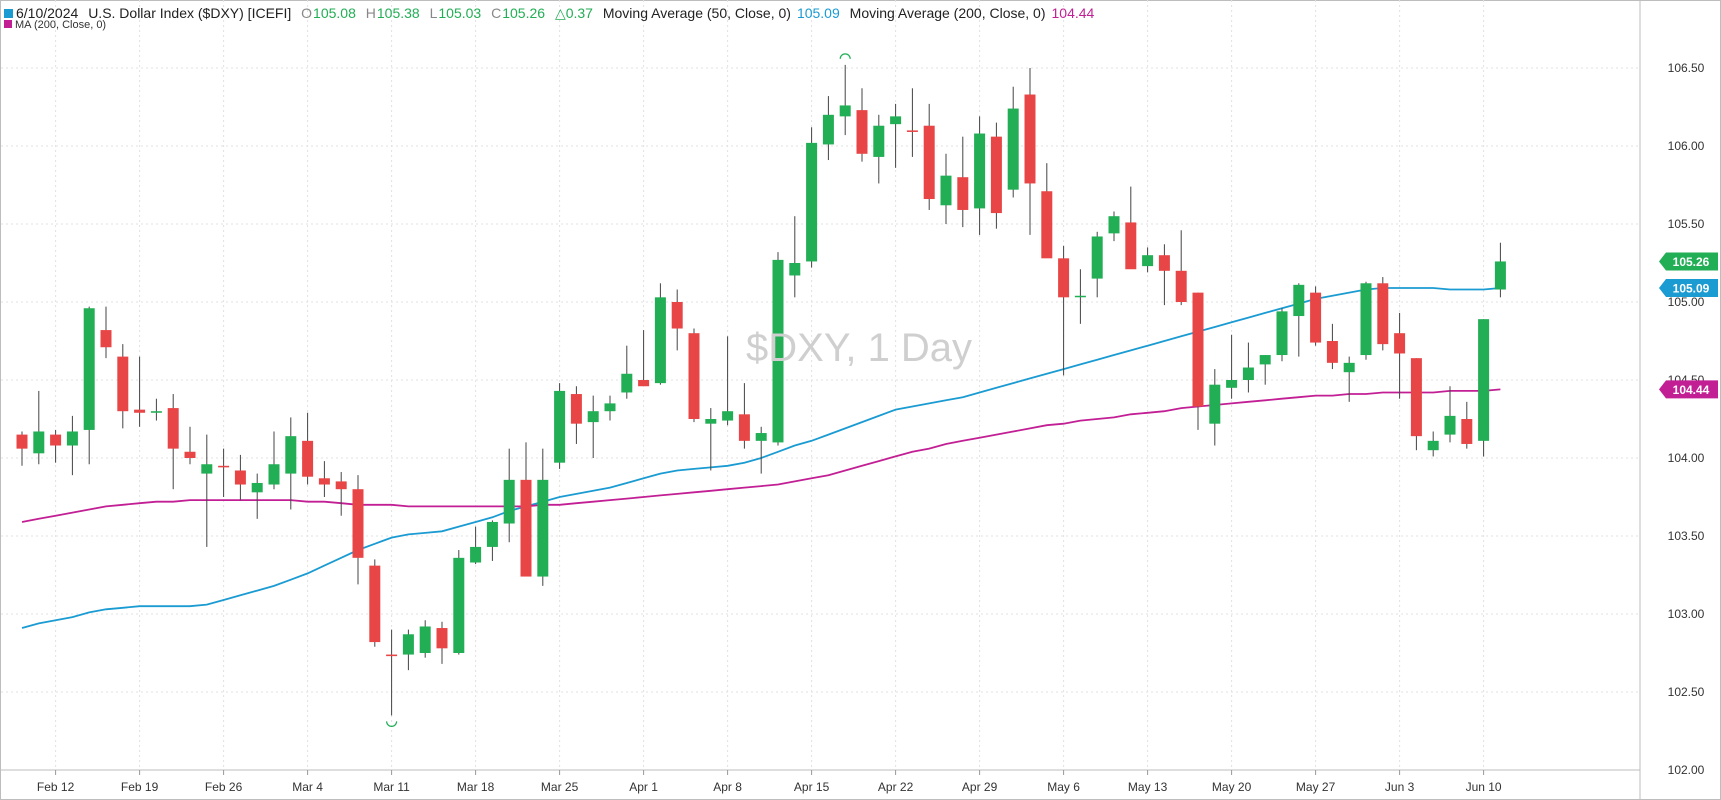  What do you see at coordinates (433, 13) in the screenshot?
I see `low-label: L` at bounding box center [433, 13].